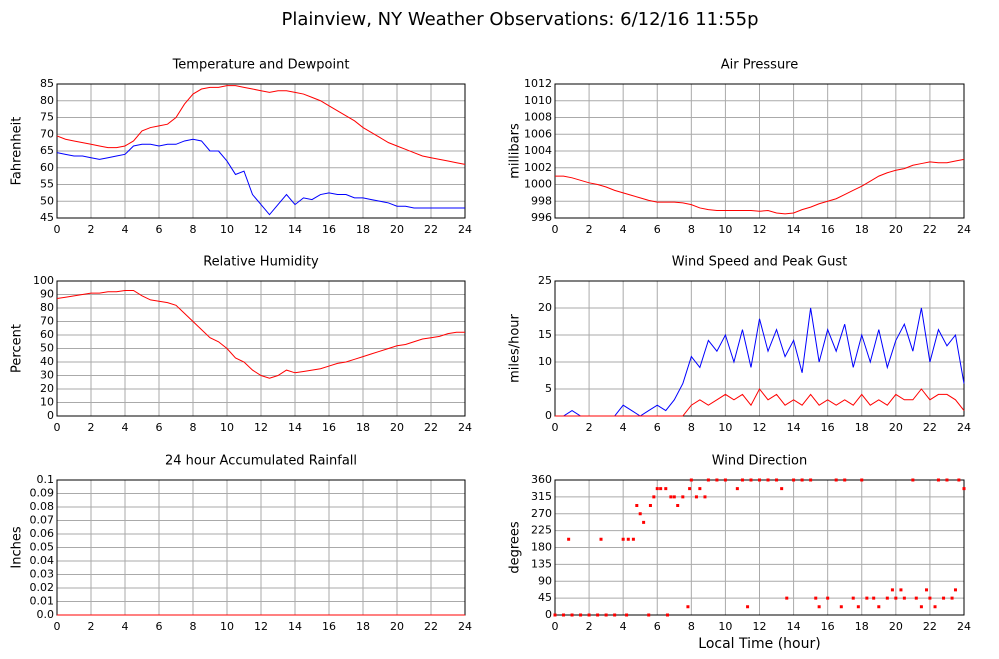  What do you see at coordinates (42, 560) in the screenshot?
I see `y-tick-label: 0.04` at bounding box center [42, 560].